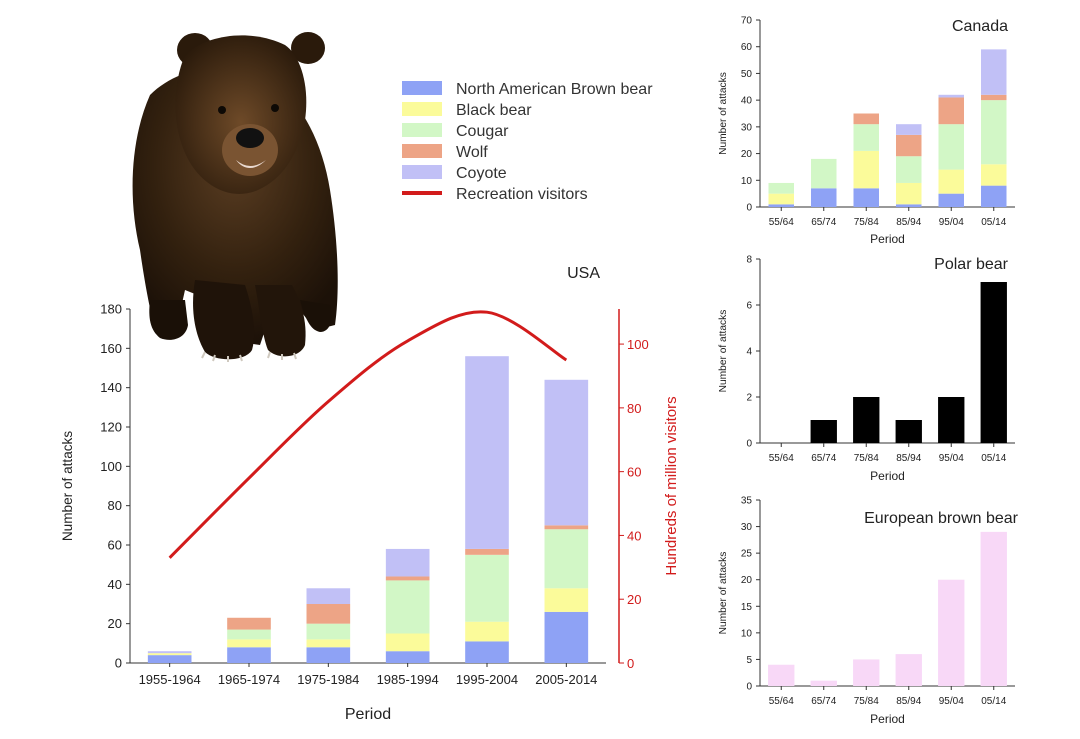 This screenshot has height=739, width=1080. Describe the element at coordinates (481, 173) in the screenshot. I see `legend-label: Coyote` at that location.